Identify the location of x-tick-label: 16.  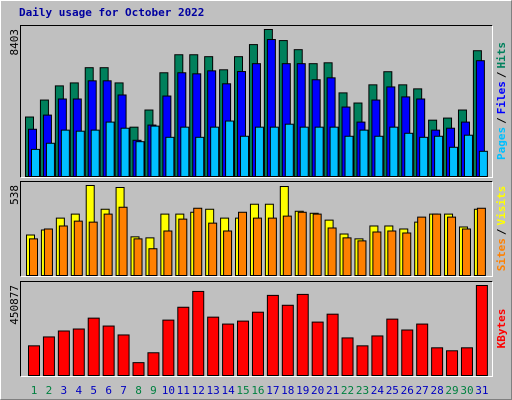
(257, 390).